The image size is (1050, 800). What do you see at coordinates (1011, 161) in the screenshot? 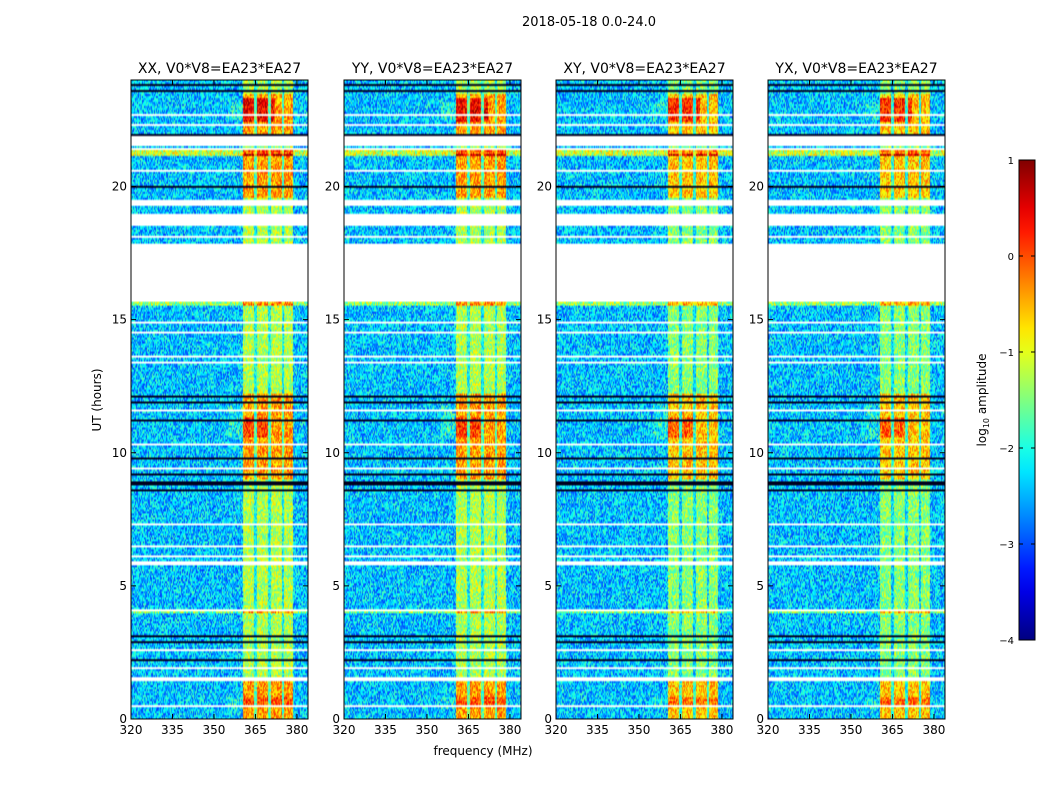
I see `colorbar-tick-label: 1` at bounding box center [1011, 161].